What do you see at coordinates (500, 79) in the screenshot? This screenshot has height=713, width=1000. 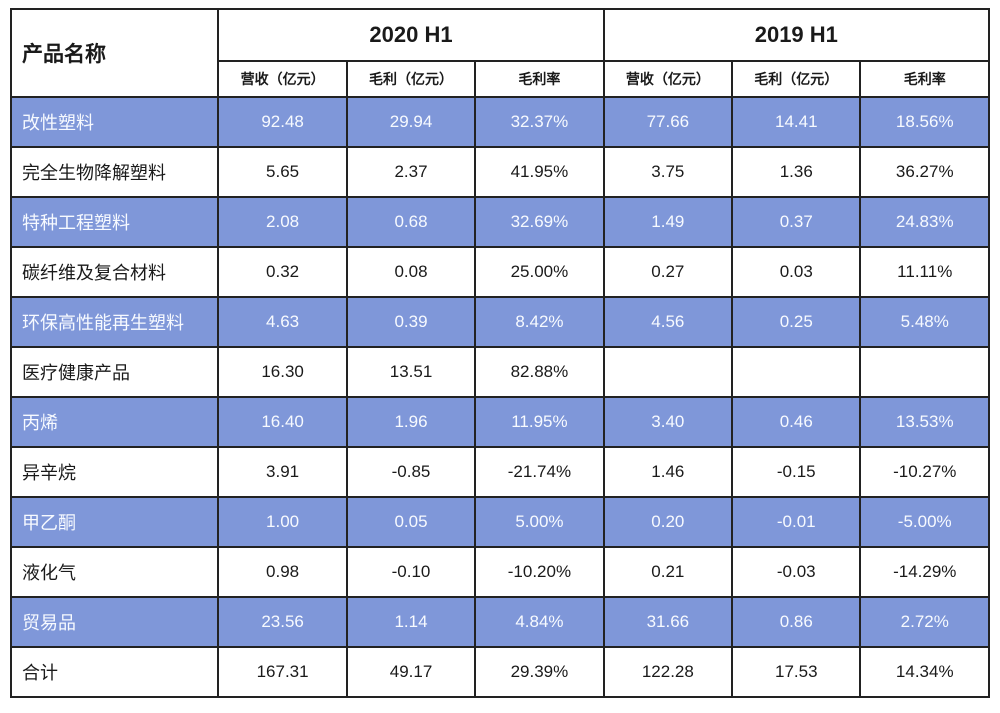 I see `header-sub-row: 营收（亿元） 毛利（亿元） 毛利率 营收（亿元） 毛利（亿元） 毛利率` at bounding box center [500, 79].